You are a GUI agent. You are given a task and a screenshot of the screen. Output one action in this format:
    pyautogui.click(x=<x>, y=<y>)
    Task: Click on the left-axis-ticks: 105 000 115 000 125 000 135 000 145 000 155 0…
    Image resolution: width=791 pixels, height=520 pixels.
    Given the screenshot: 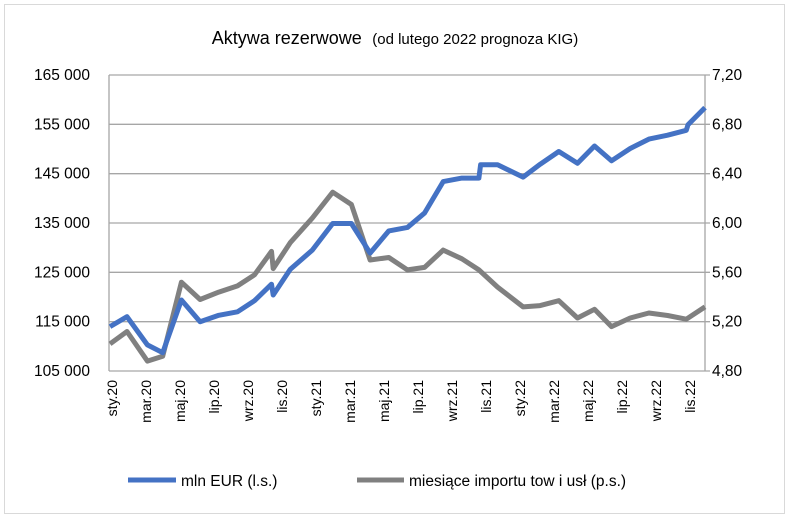 What is the action you would take?
    pyautogui.click(x=62, y=223)
    